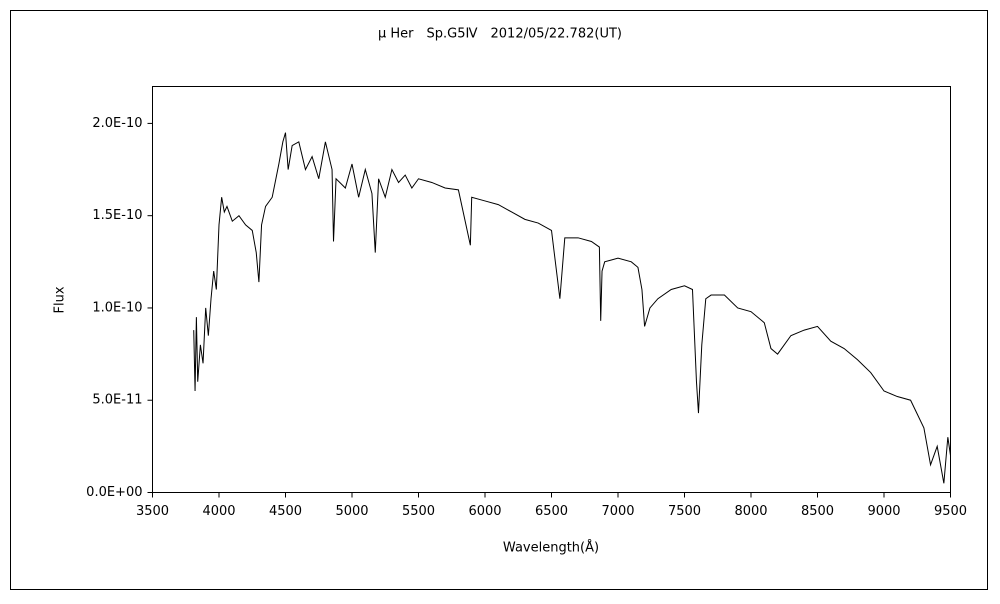  I want to click on x-tick-label: 8500, so click(817, 511).